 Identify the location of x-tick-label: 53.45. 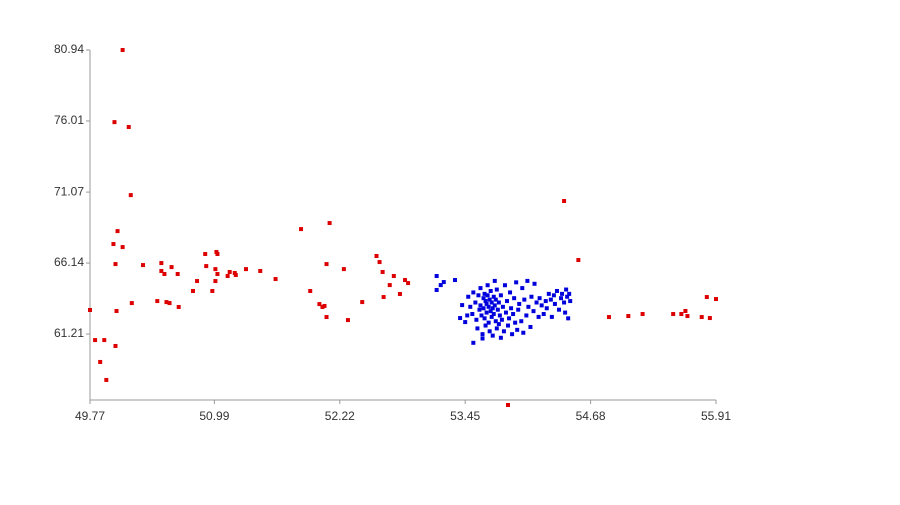
(465, 416).